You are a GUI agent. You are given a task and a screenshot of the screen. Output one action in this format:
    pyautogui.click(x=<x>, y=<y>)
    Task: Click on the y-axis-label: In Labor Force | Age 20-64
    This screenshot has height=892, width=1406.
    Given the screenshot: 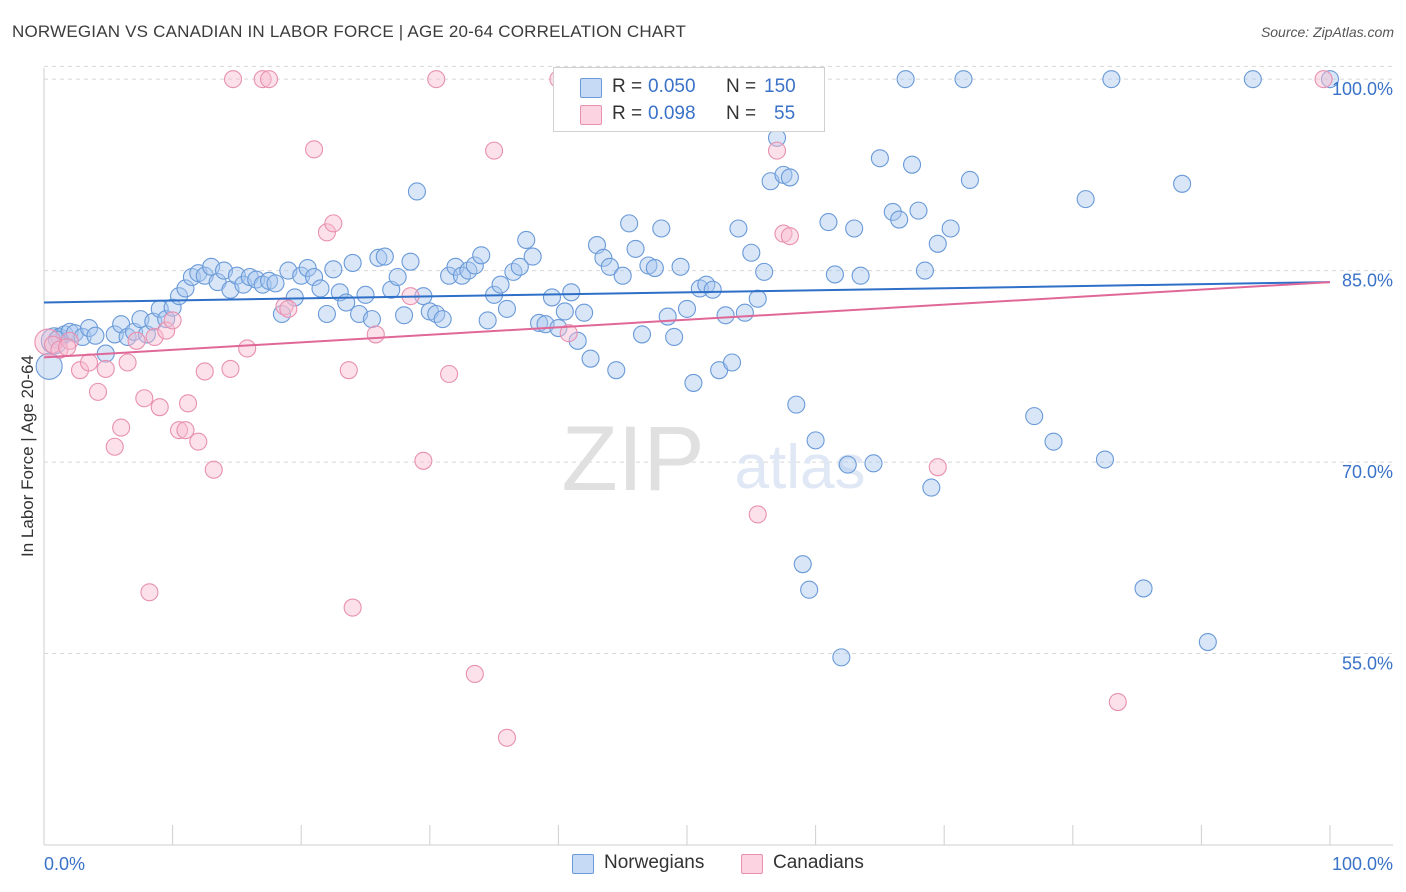 What is the action you would take?
    pyautogui.click(x=27, y=456)
    